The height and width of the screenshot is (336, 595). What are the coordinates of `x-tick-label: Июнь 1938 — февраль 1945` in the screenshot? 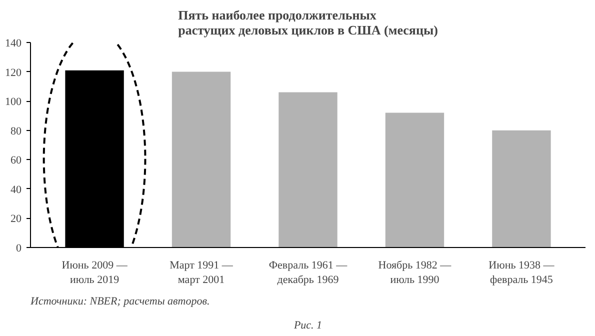 It's located at (522, 273).